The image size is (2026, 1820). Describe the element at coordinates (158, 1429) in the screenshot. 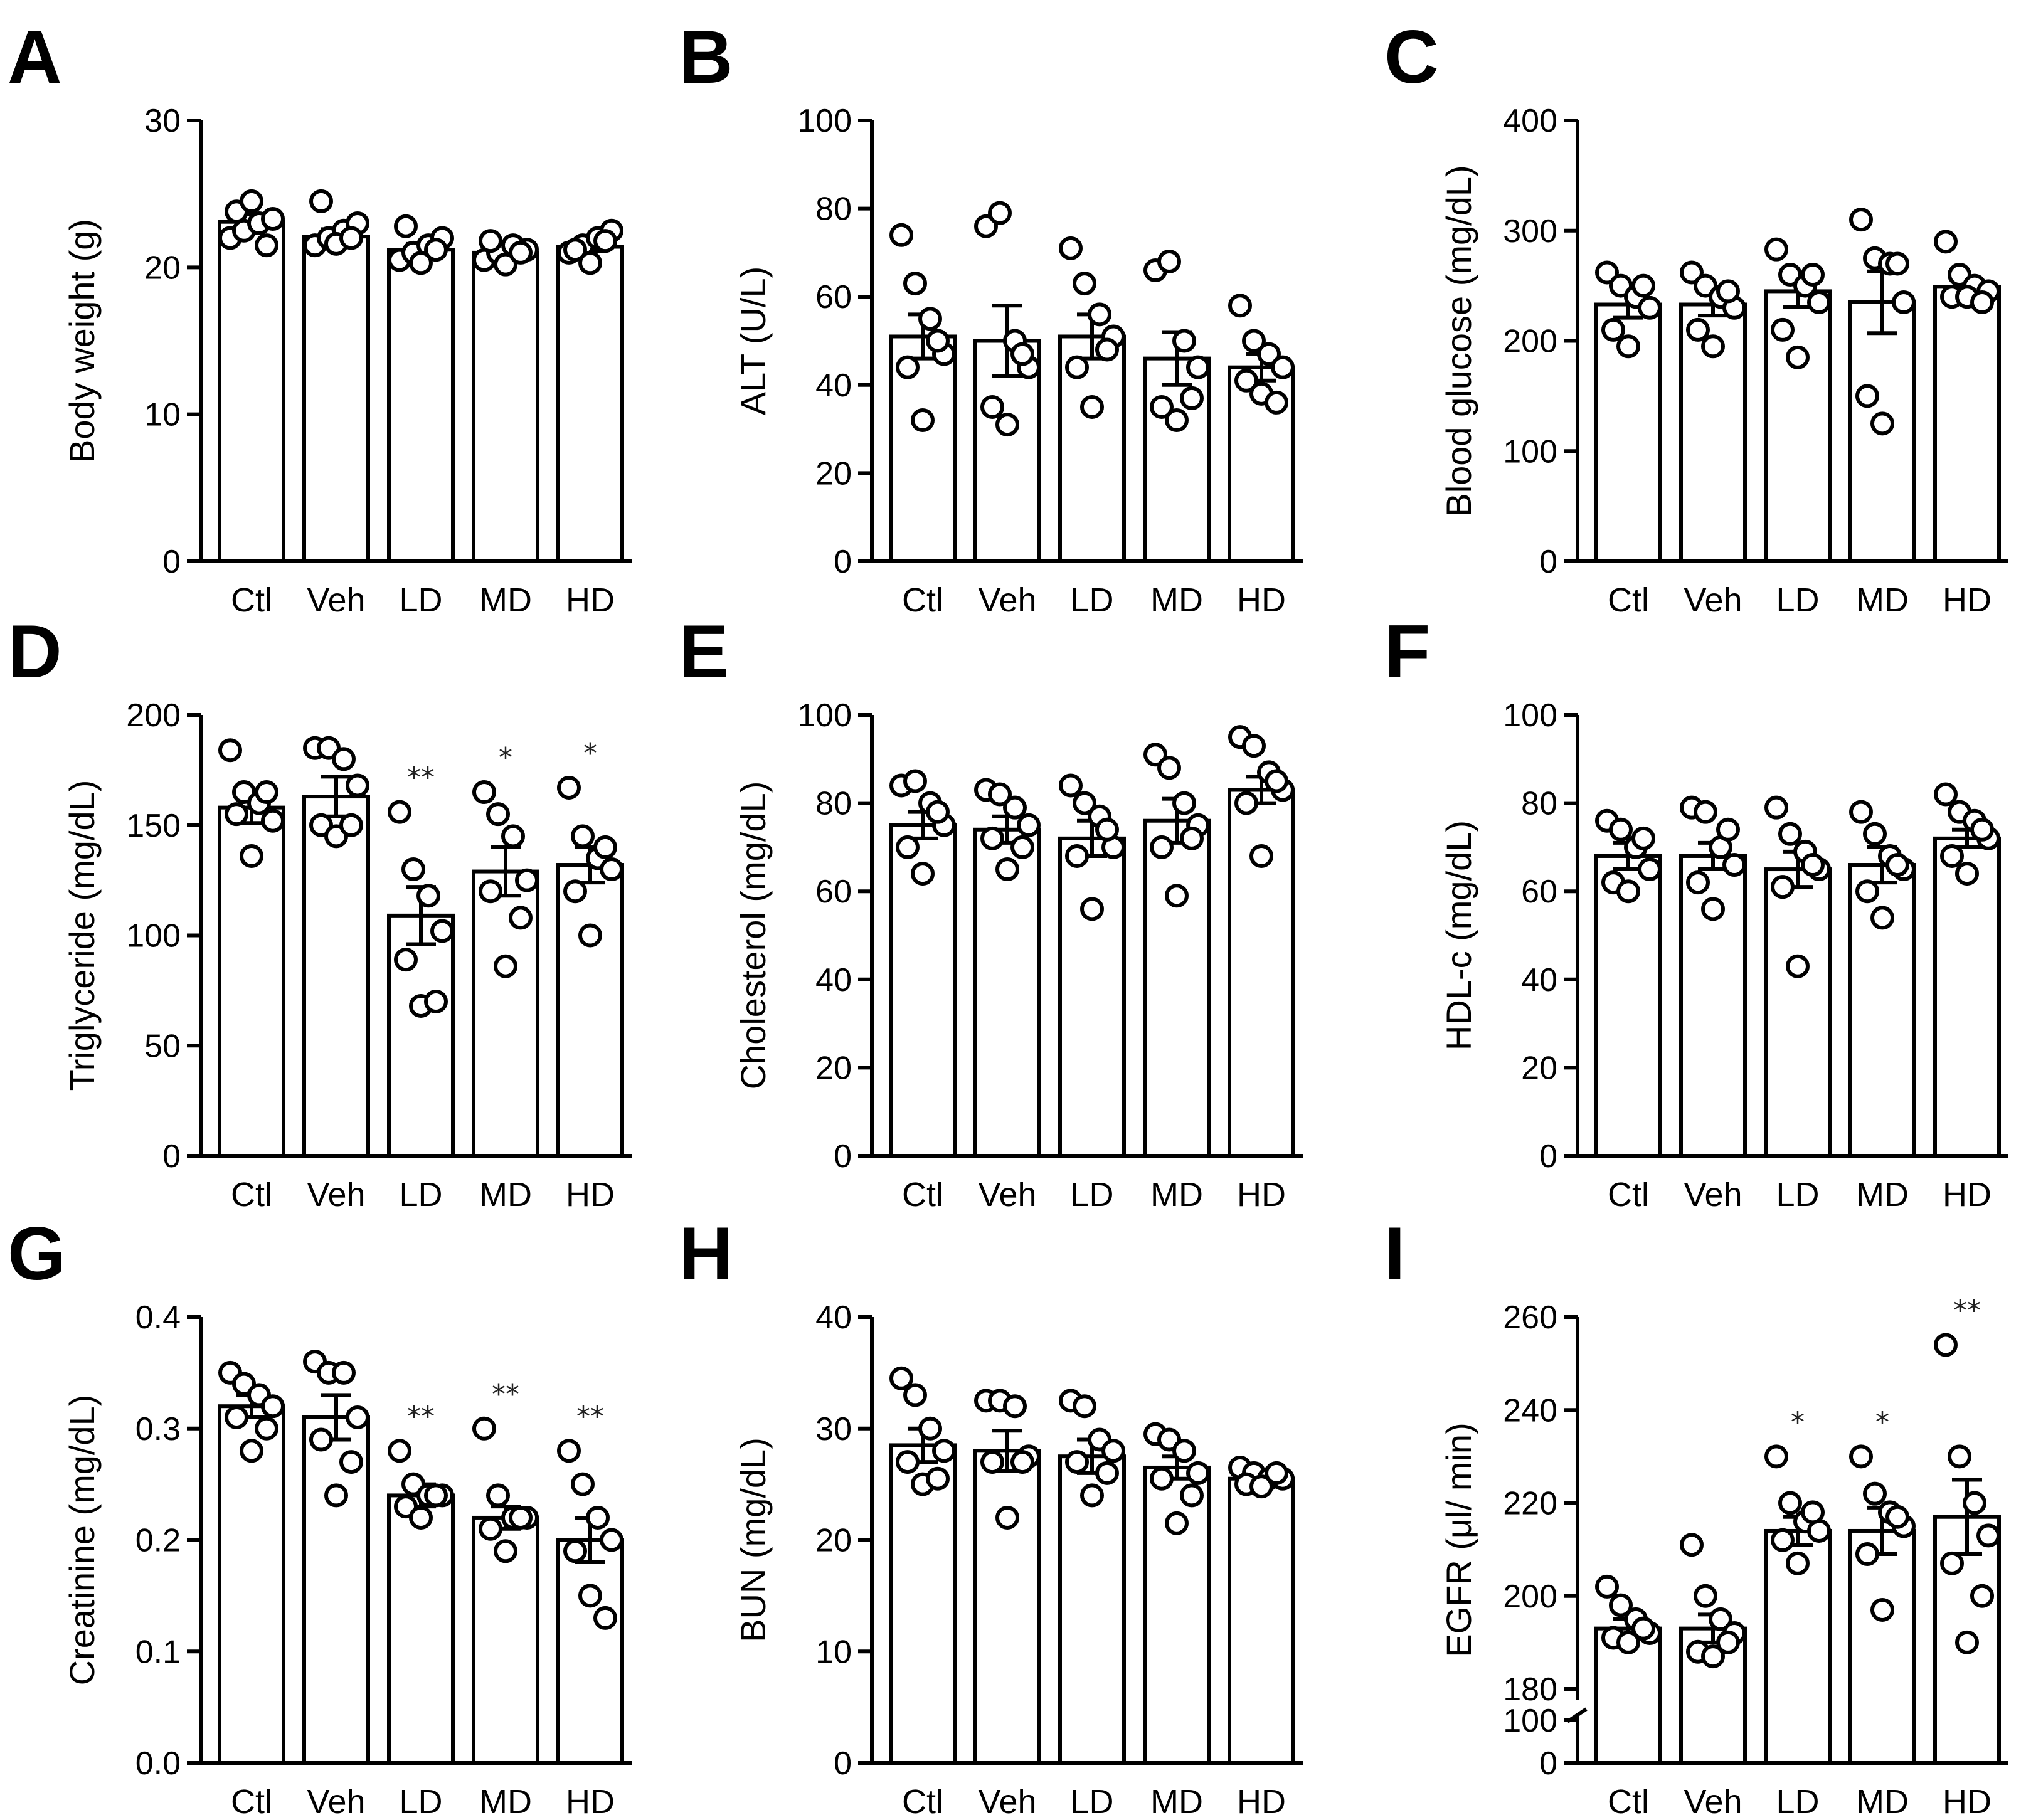

I see `y-tick-label: 0.3` at that location.